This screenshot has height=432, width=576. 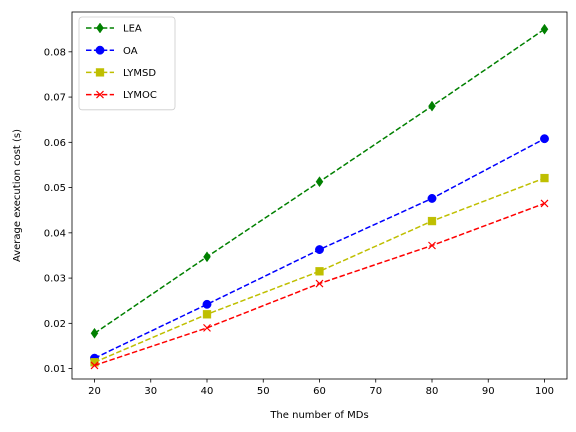 I want to click on legend-label: LEA, so click(x=132, y=29).